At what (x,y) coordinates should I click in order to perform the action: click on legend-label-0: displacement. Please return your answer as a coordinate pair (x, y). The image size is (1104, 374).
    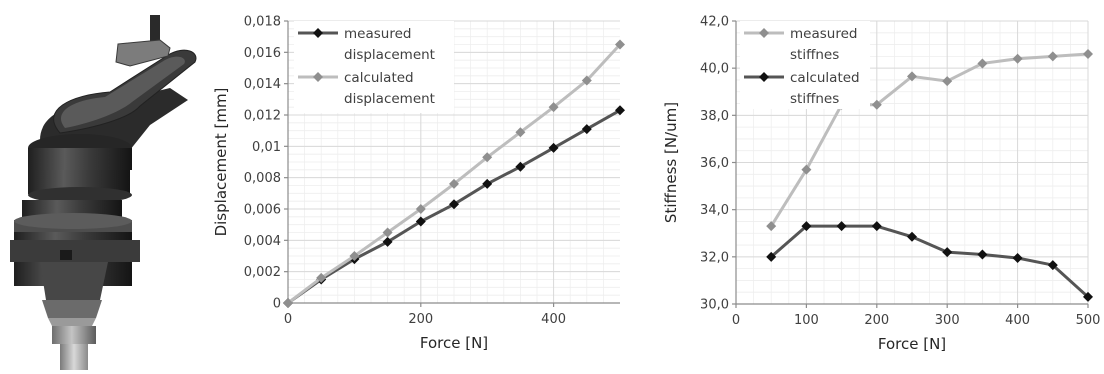
    Looking at the image, I should click on (389, 55).